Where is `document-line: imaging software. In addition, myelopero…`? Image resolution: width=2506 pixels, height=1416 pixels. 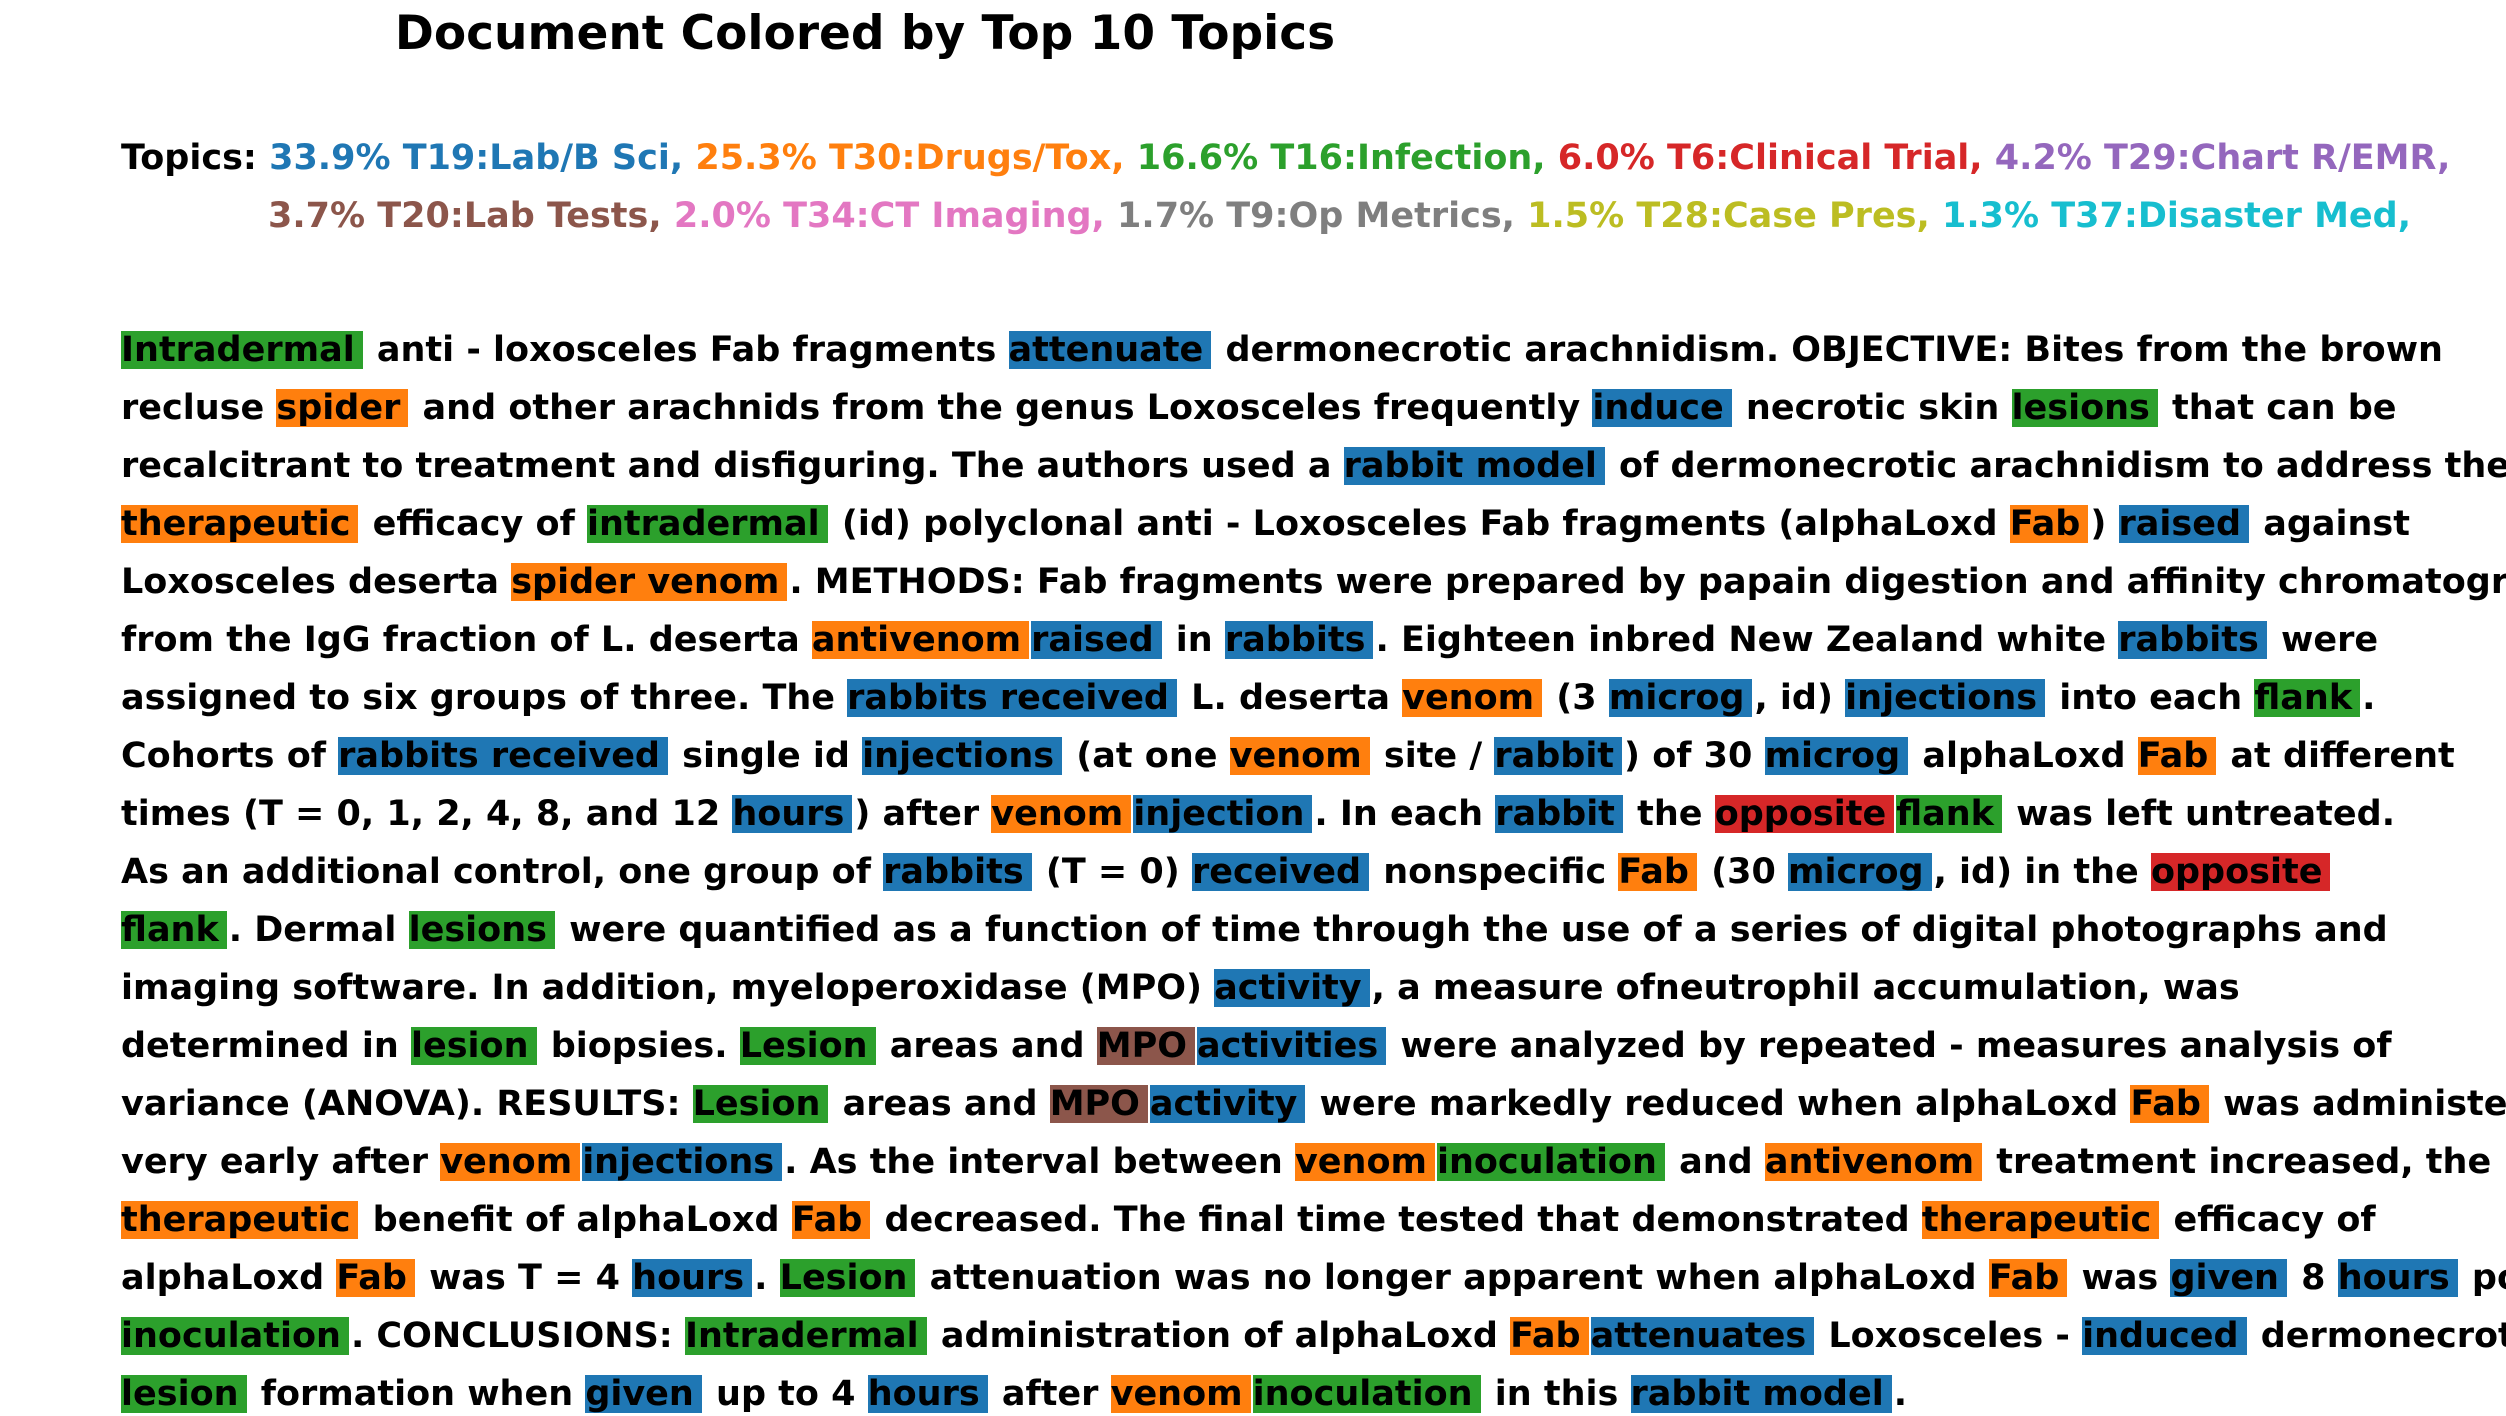
document-line: imaging software. In addition, myelopero… is located at coordinates (1180, 988).